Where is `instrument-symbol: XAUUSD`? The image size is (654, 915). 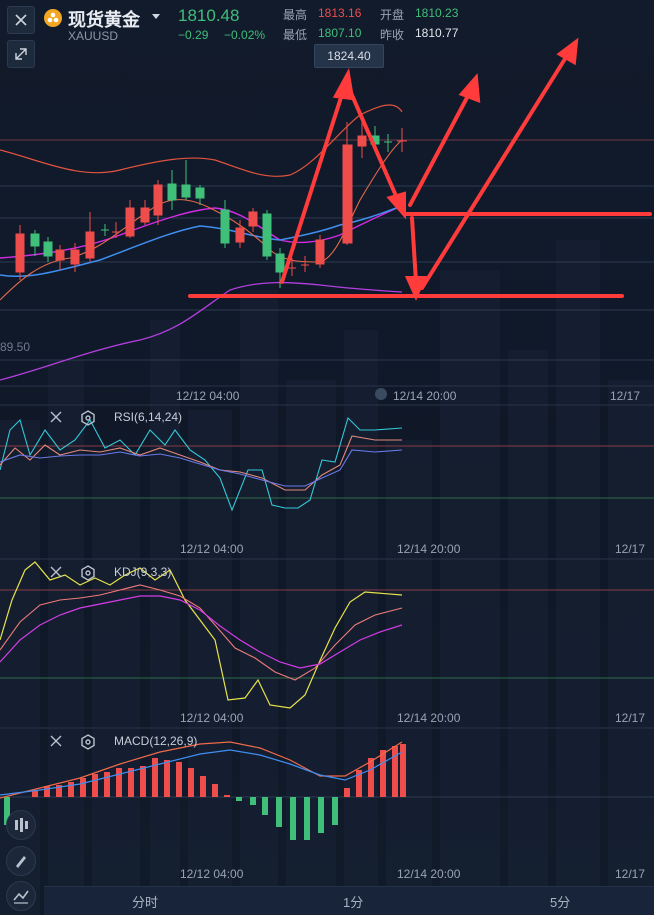 instrument-symbol: XAUUSD is located at coordinates (93, 36).